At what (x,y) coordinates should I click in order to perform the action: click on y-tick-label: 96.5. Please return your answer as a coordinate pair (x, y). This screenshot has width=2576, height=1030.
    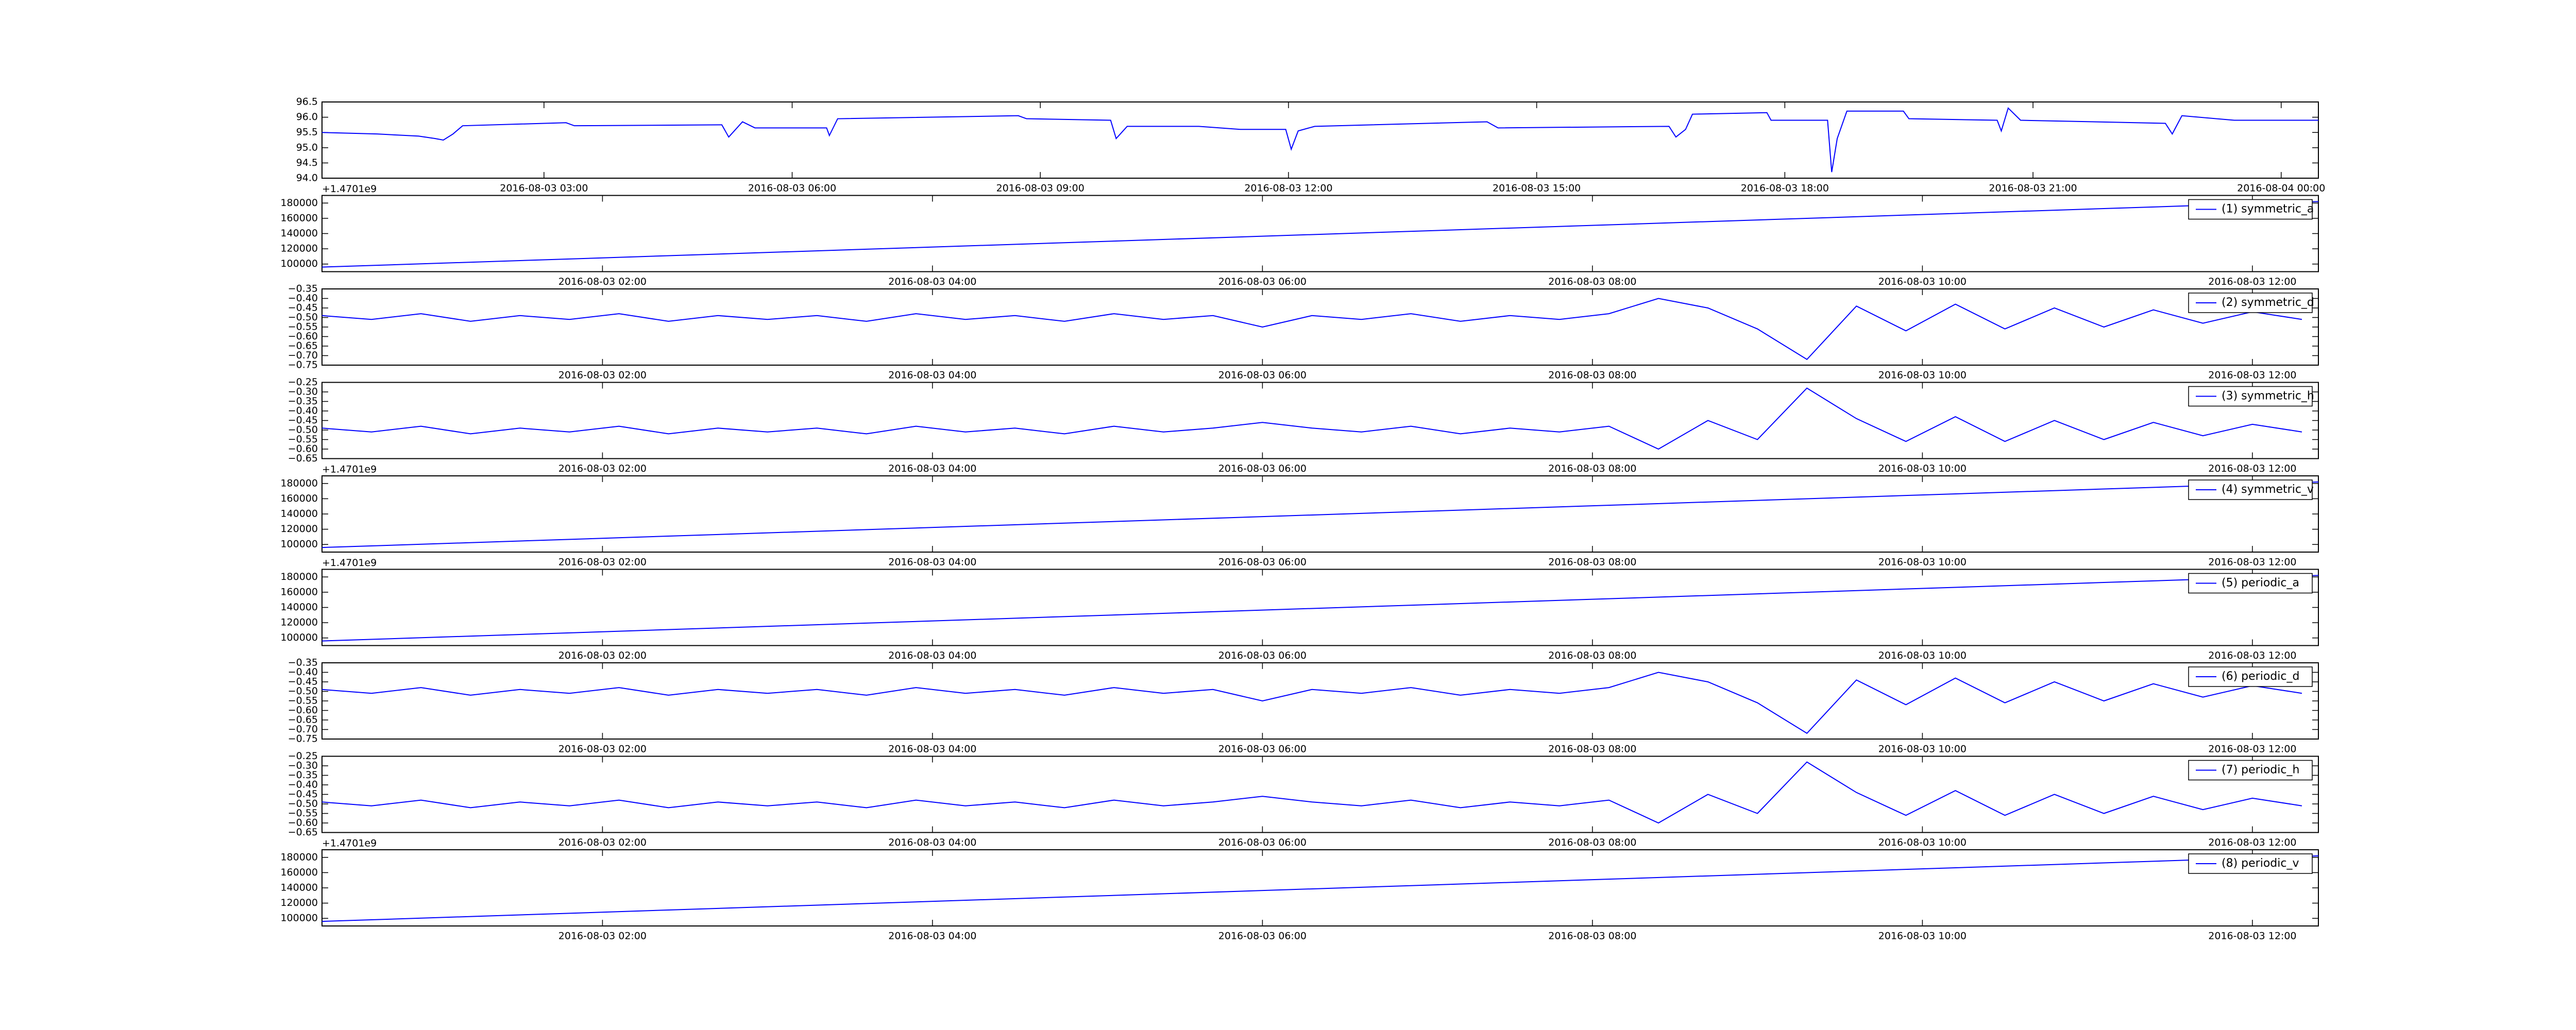
    Looking at the image, I should click on (307, 102).